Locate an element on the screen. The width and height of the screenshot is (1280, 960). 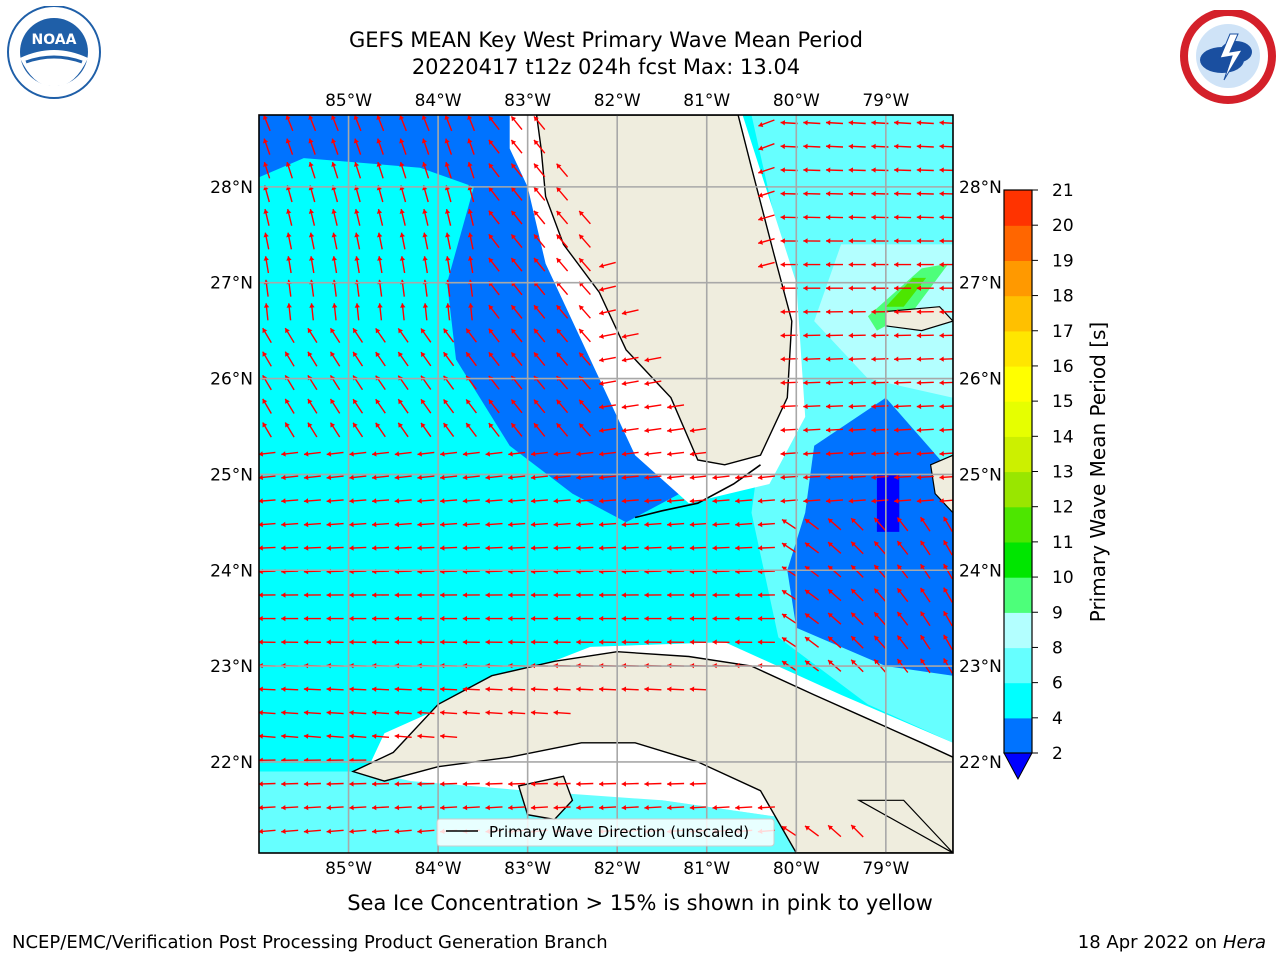
lon-tick-label-top: 83°W is located at coordinates (527, 101).